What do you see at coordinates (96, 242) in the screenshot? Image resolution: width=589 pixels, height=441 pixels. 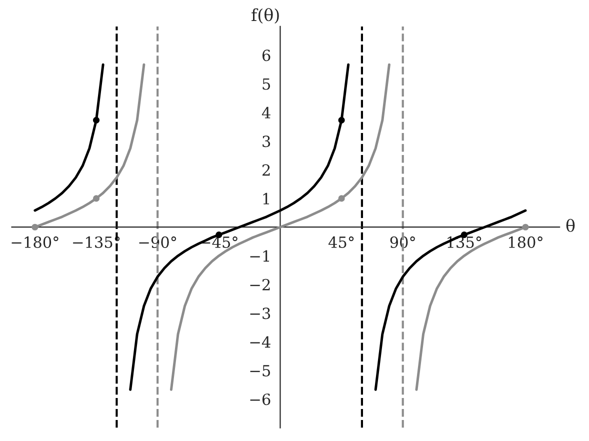 I see `x-tick-label: −135°` at bounding box center [96, 242].